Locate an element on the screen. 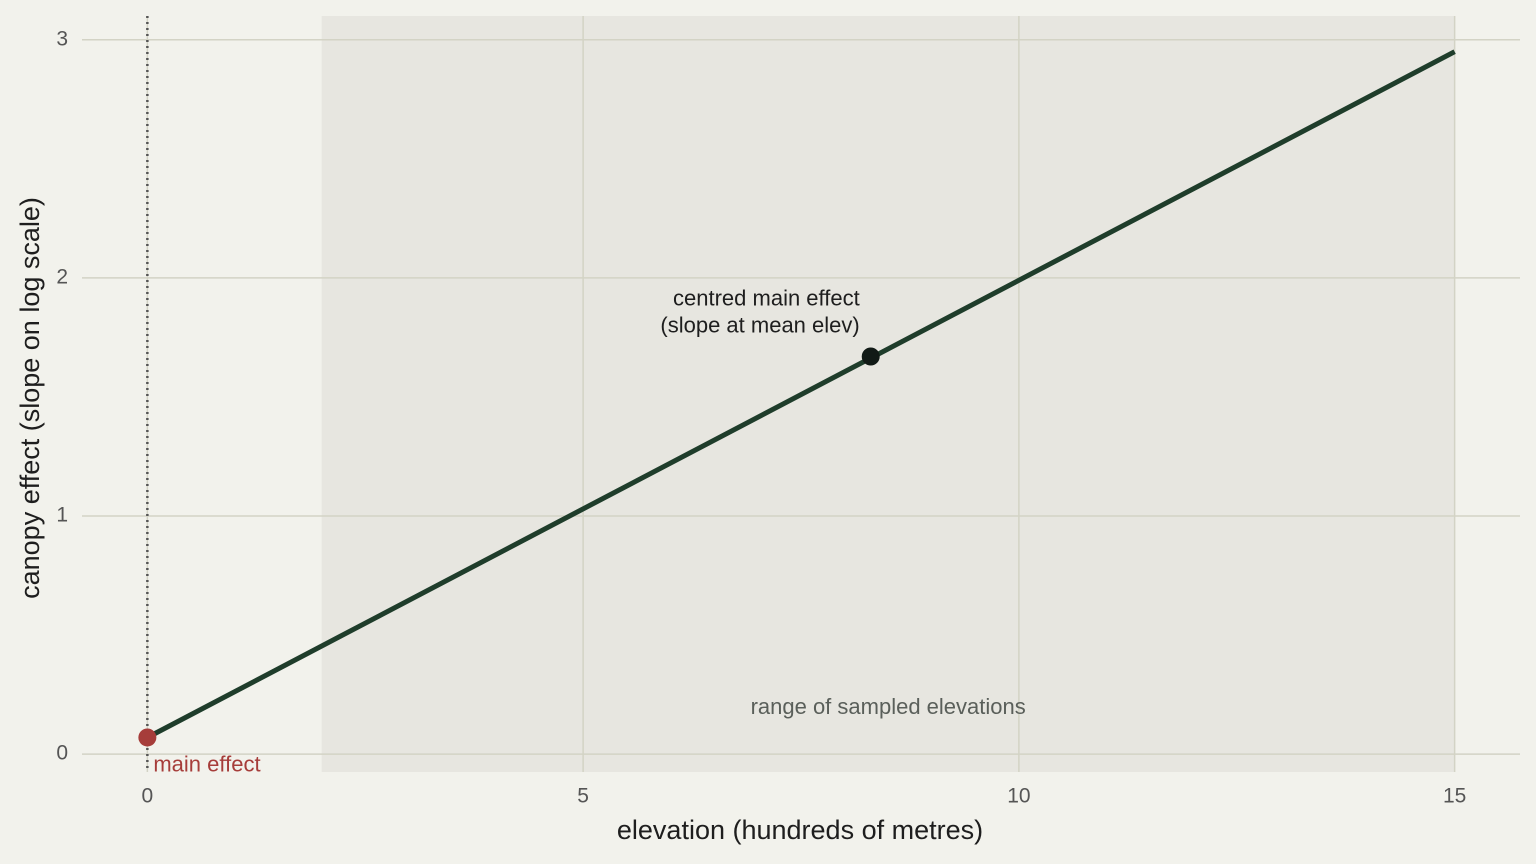 The height and width of the screenshot is (864, 1536). band-label: range of sampled elevations is located at coordinates (888, 706).